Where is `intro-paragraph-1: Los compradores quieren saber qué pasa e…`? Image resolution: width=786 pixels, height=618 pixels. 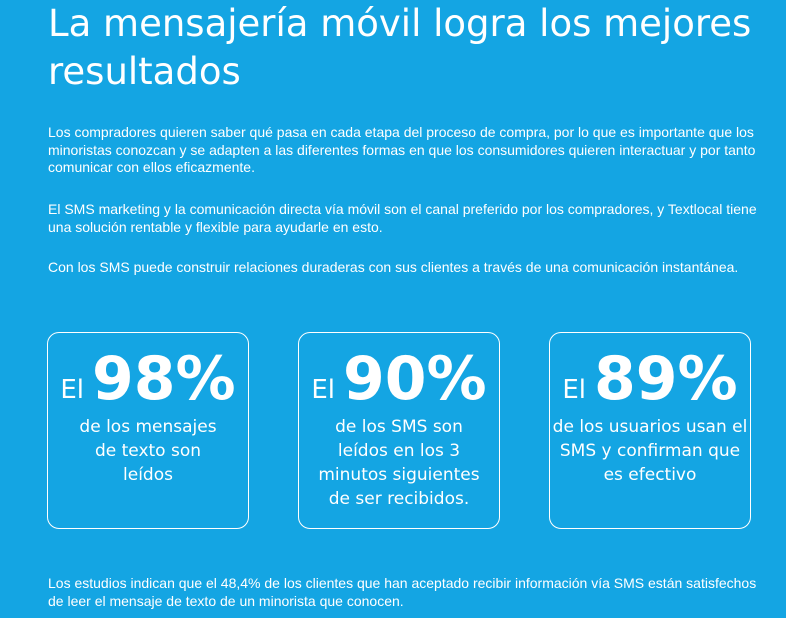
intro-paragraph-1: Los compradores quieren saber qué pasa e… is located at coordinates (402, 149).